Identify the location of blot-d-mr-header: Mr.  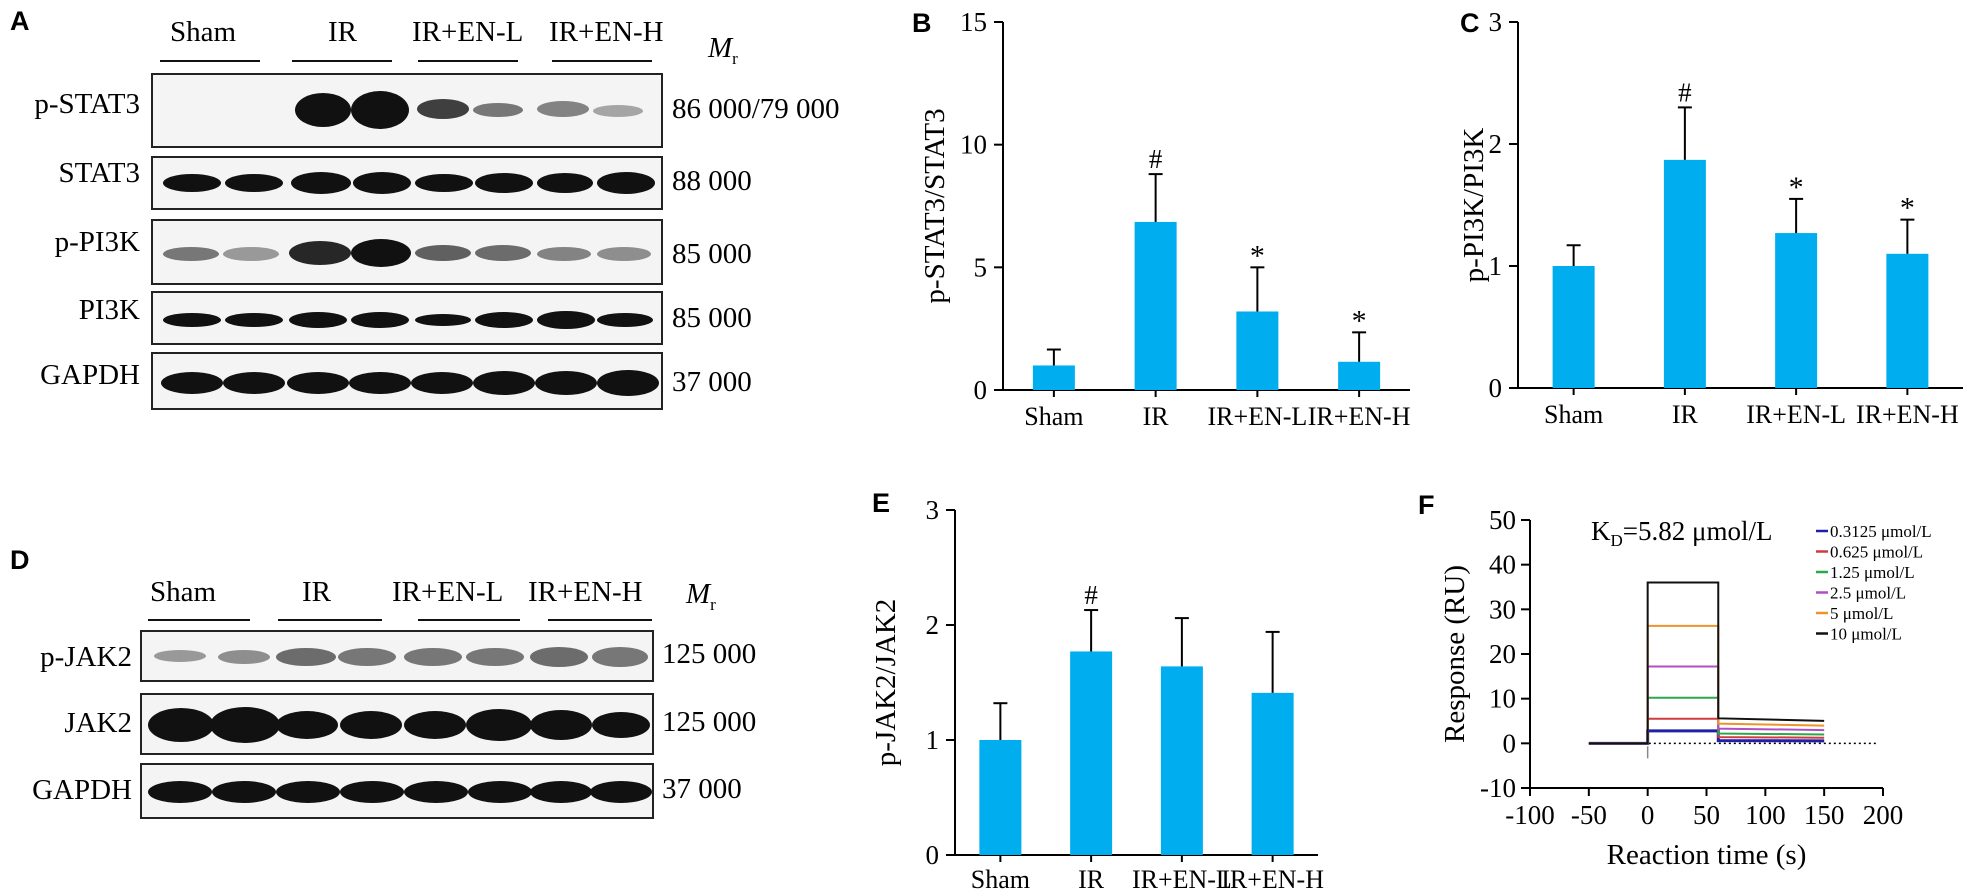
(701, 596).